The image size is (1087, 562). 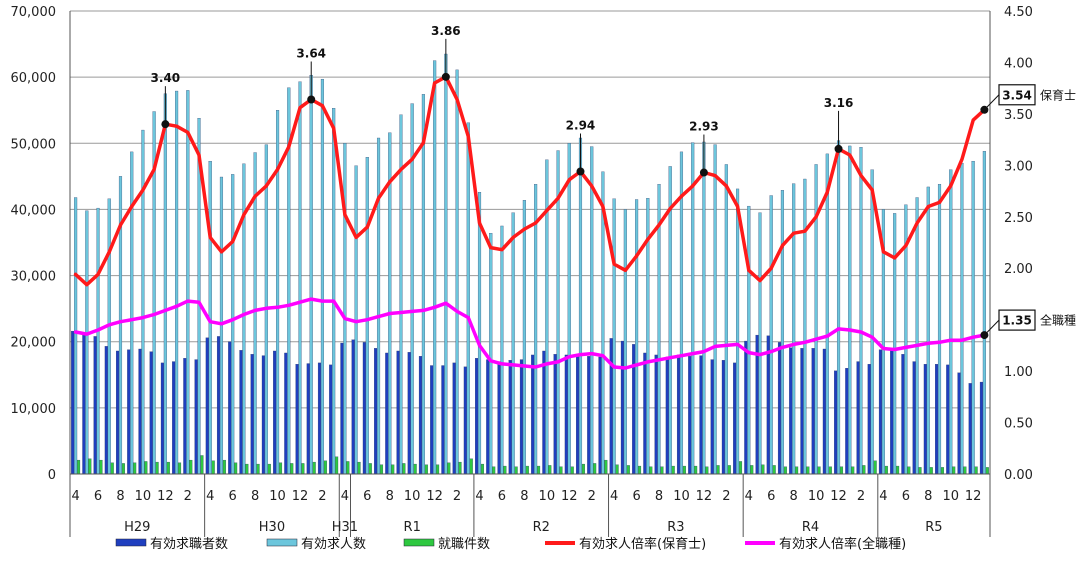 I want to click on legend-label: 有効求職者数, so click(x=189, y=544).